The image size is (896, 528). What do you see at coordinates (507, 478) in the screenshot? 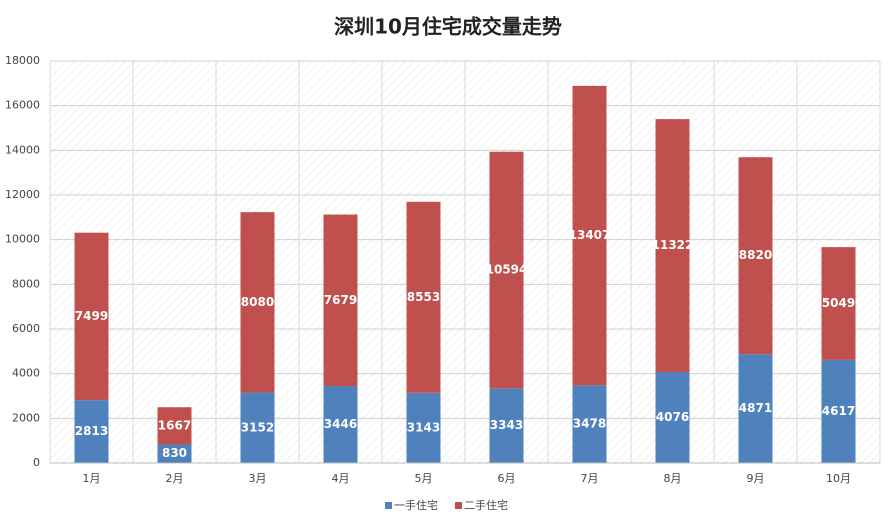
I see `x-tick-label: 6月` at bounding box center [507, 478].